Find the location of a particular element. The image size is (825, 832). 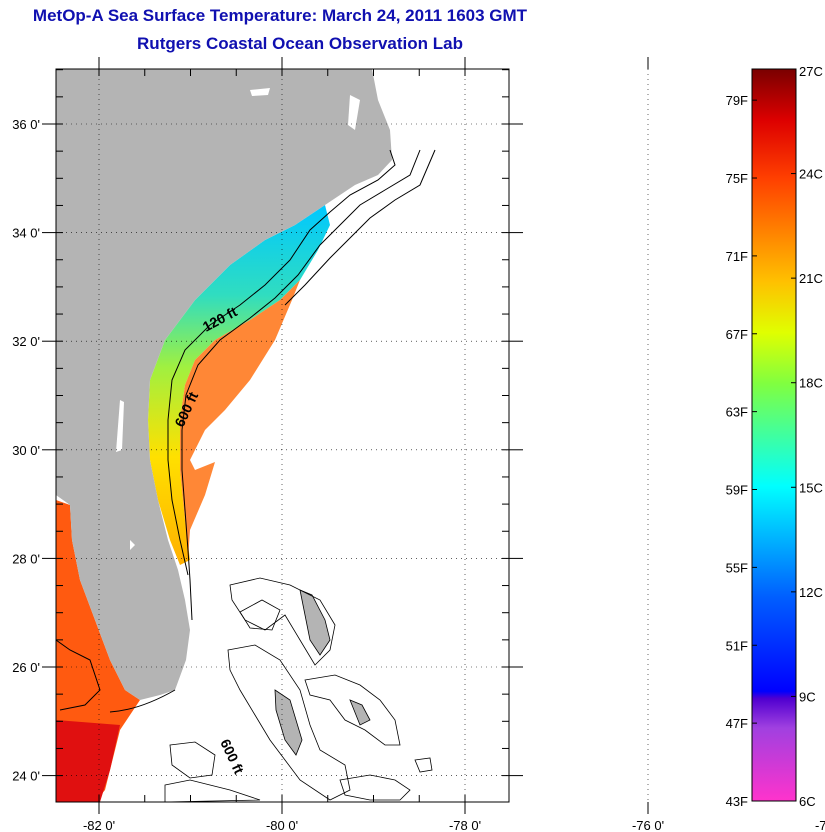

colorbar-f-label-63: 63F is located at coordinates (737, 412).